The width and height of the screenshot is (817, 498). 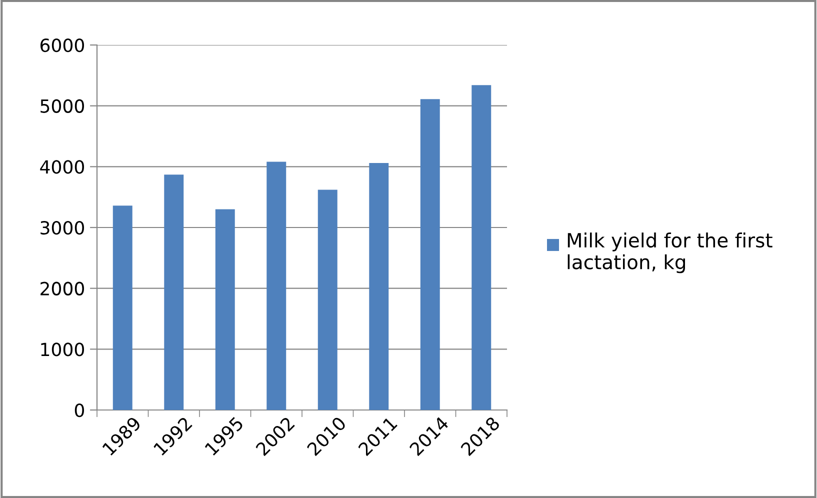 I want to click on y-tick-label: 2000, so click(x=62, y=289).